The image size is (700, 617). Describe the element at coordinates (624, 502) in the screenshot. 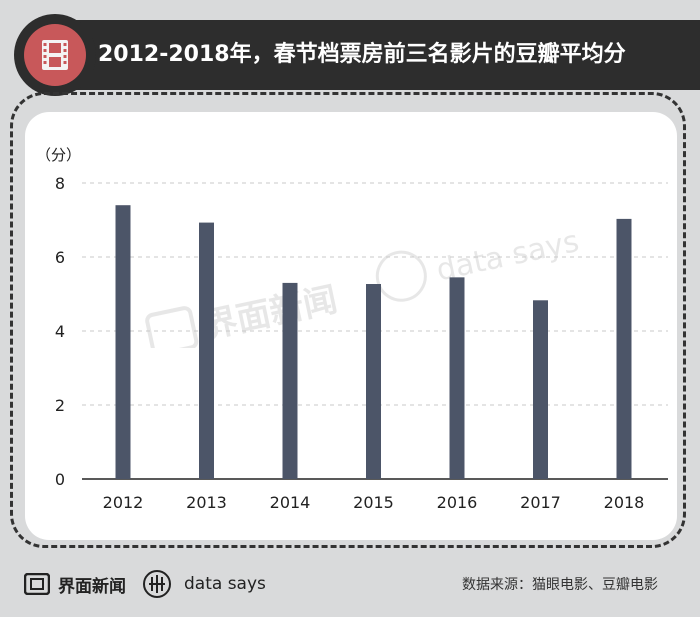

I see `x-tick-label: 2018` at that location.